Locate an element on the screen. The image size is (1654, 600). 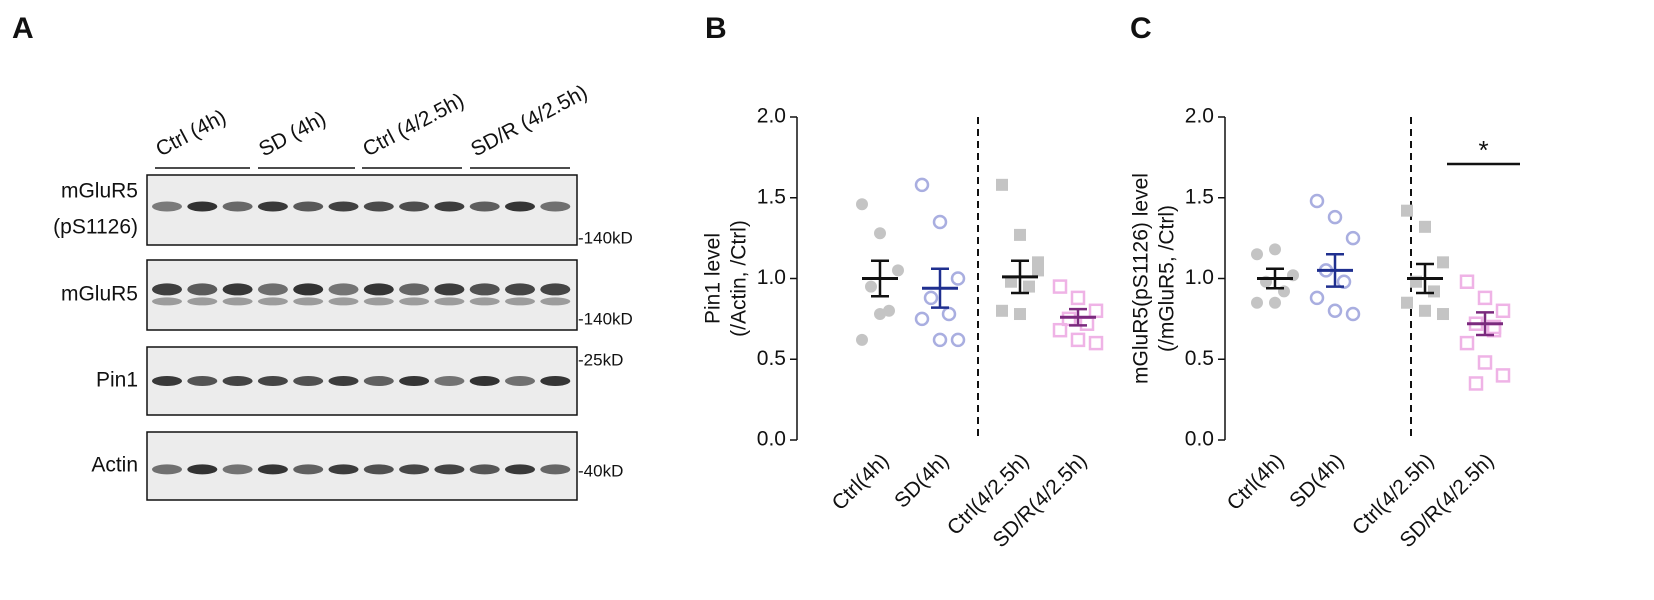
mw-marker: -40kD is located at coordinates (600, 470).